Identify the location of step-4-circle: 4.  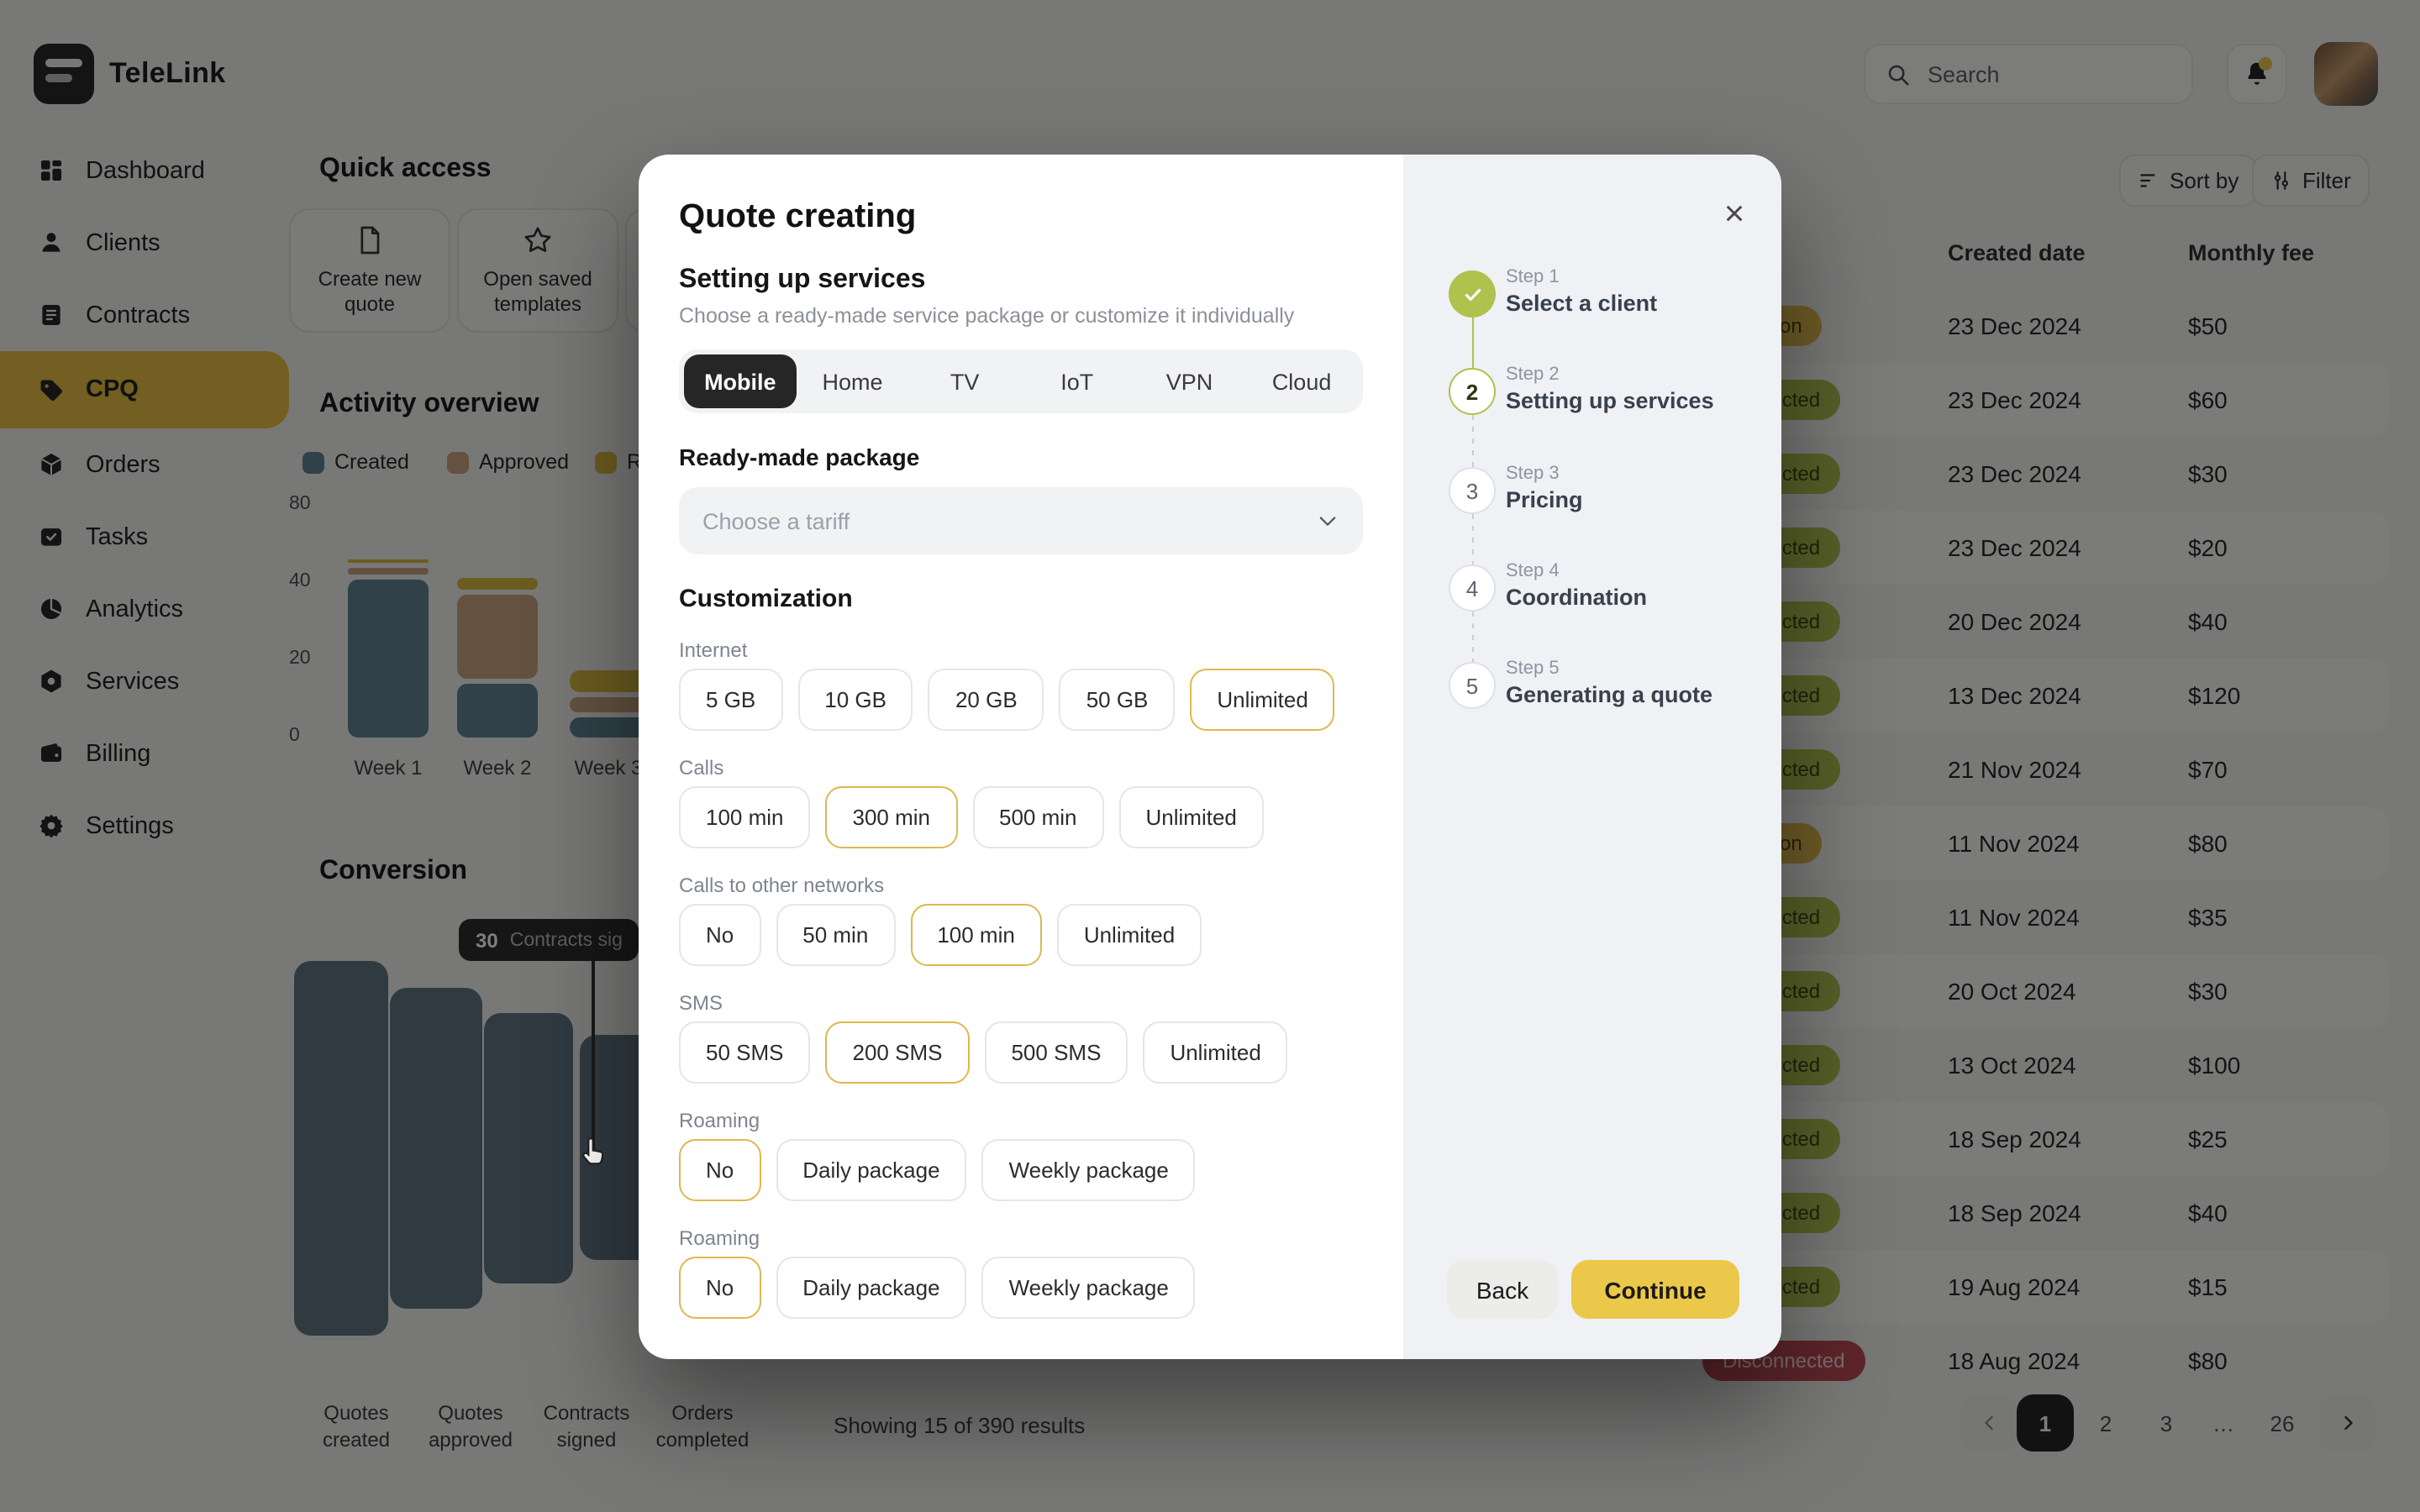
(1472, 588).